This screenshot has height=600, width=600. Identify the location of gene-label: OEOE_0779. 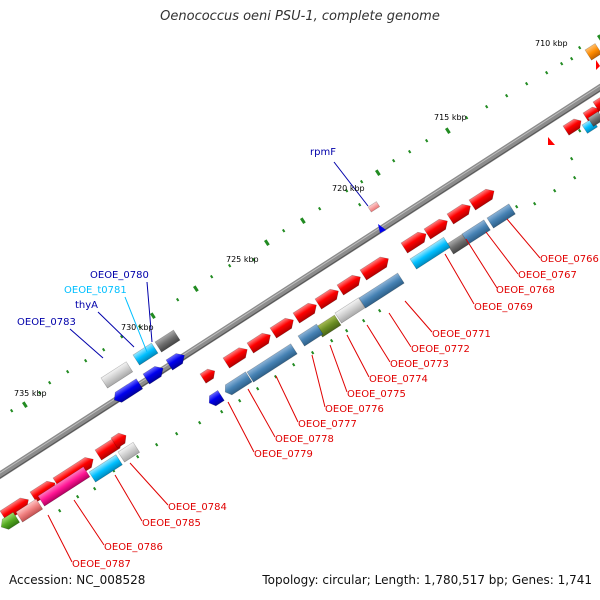
(283, 454).